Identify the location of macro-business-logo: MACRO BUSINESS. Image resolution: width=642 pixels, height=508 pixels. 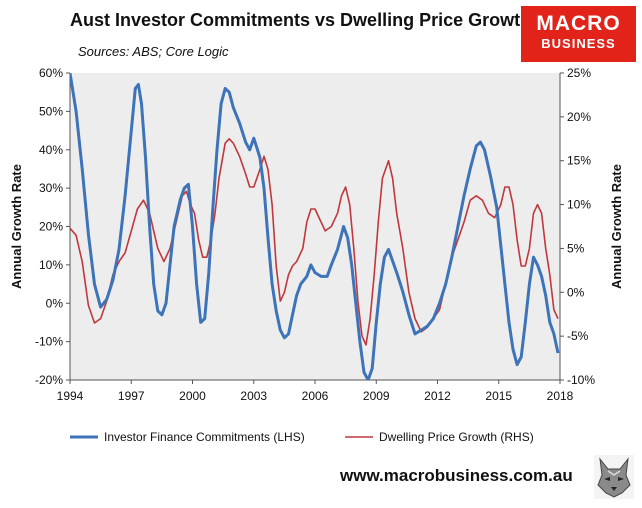
(578, 34).